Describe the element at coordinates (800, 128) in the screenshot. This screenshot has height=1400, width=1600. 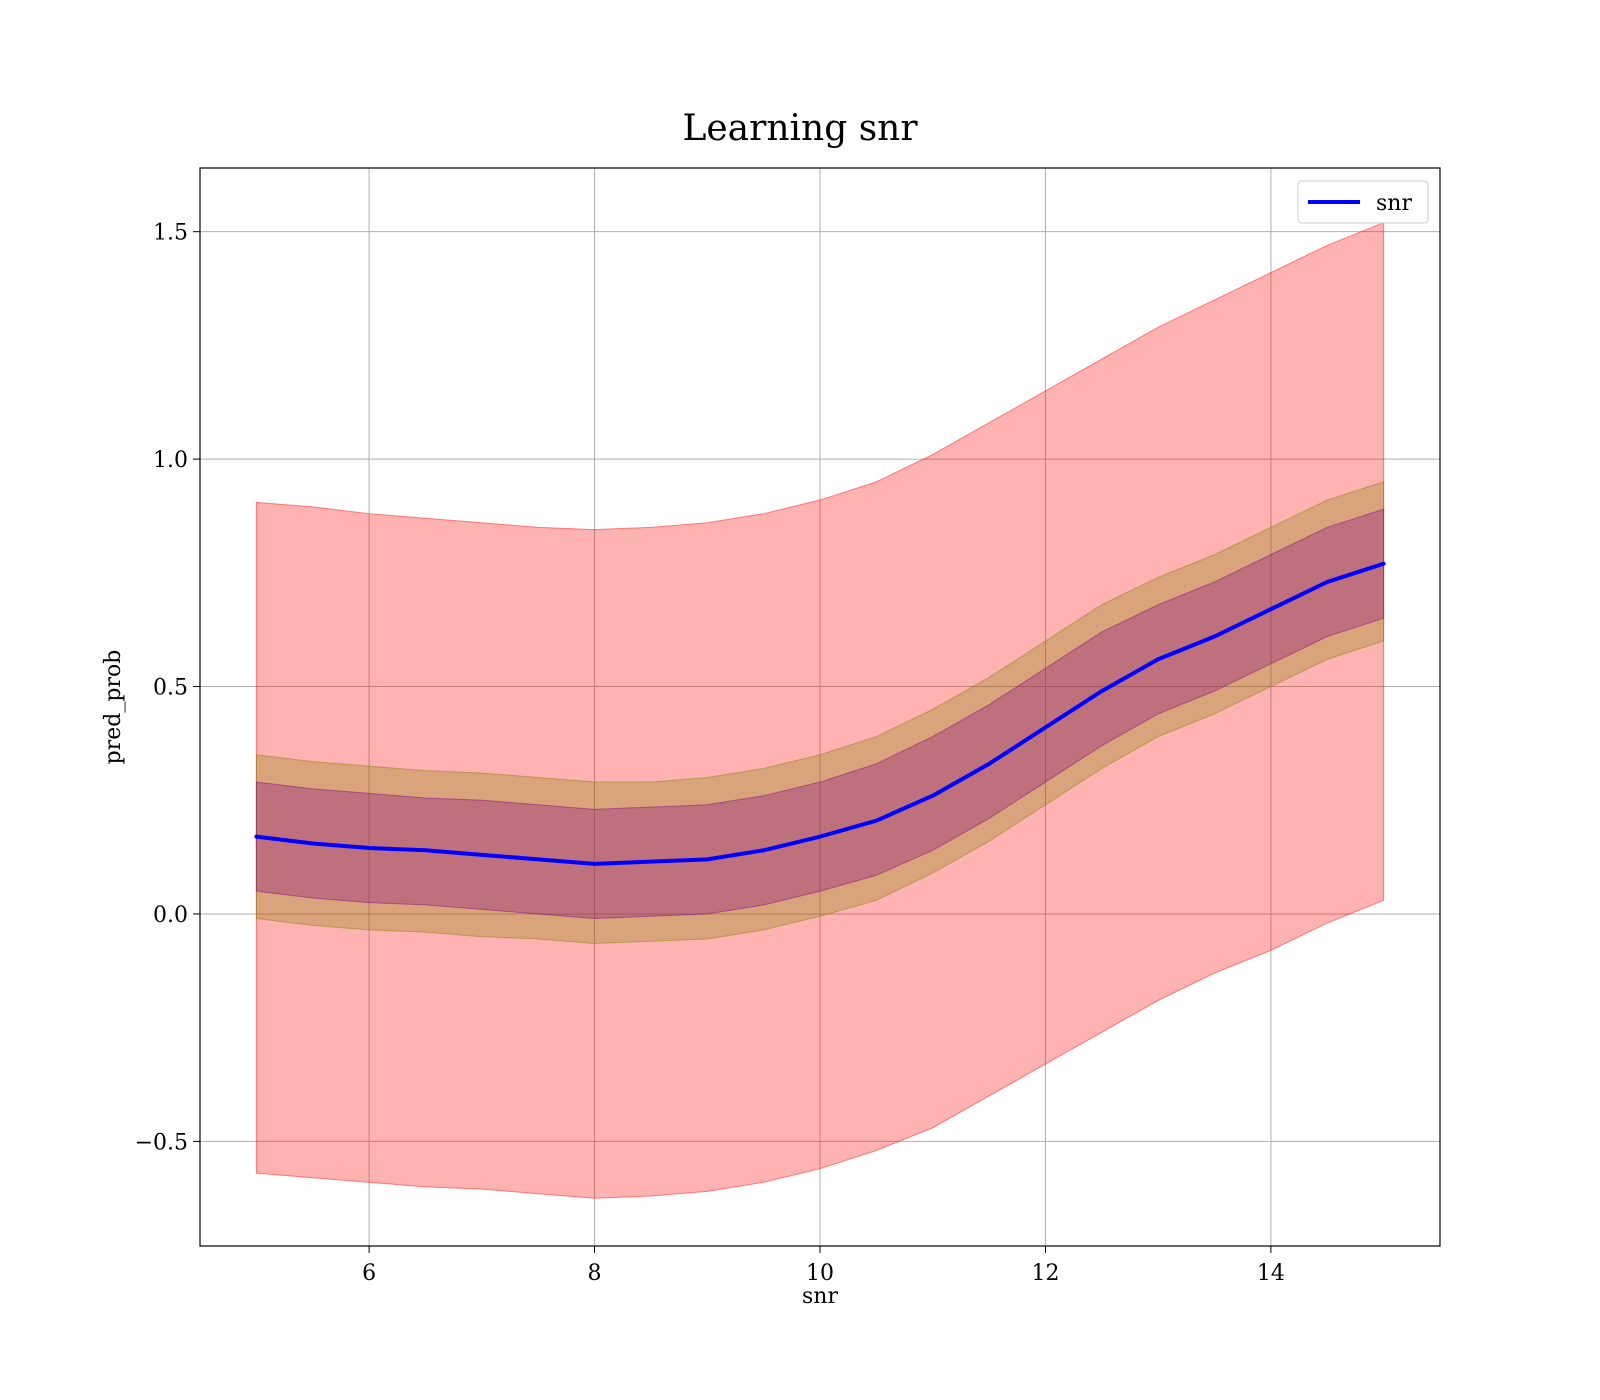
I see `chart-title: Learning snr` at that location.